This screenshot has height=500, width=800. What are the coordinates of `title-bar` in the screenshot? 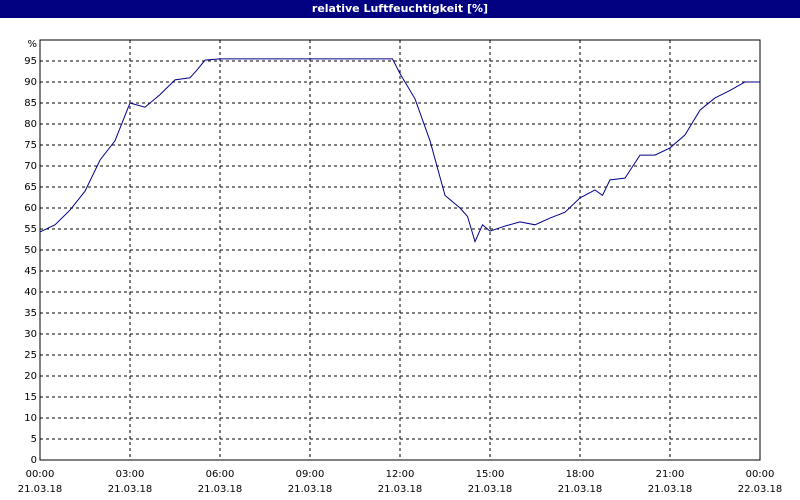 It's located at (400, 9).